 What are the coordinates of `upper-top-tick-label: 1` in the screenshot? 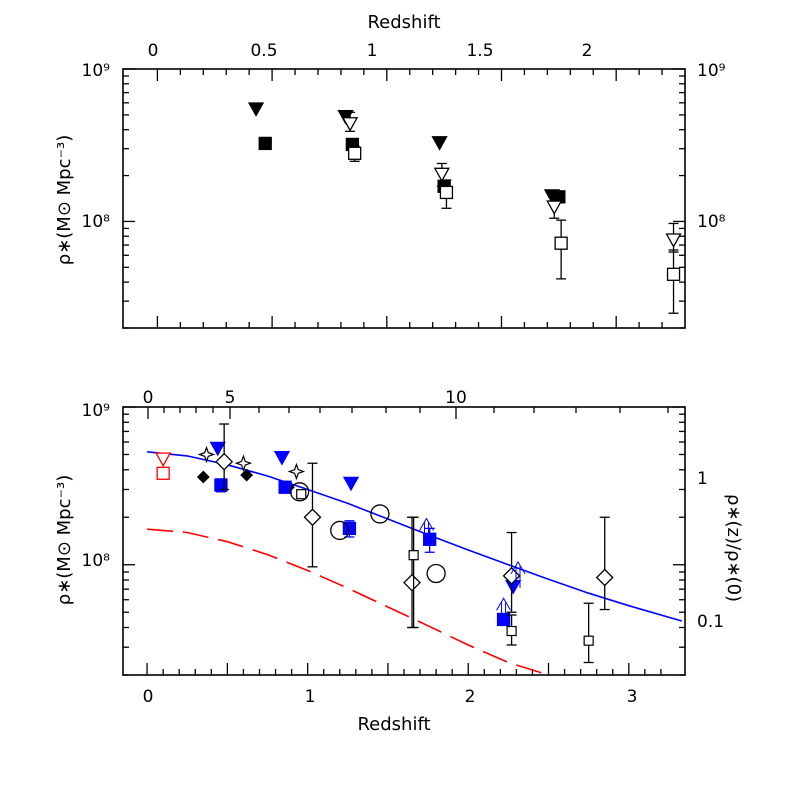 It's located at (372, 51).